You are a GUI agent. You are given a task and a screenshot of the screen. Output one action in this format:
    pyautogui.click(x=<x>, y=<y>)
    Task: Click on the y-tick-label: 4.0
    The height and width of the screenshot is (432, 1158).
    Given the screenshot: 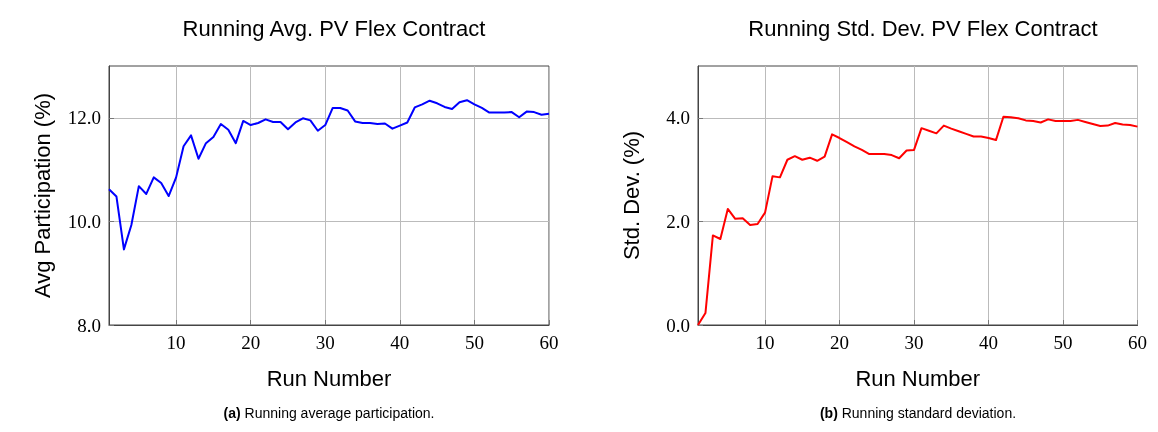 What is the action you would take?
    pyautogui.click(x=678, y=118)
    